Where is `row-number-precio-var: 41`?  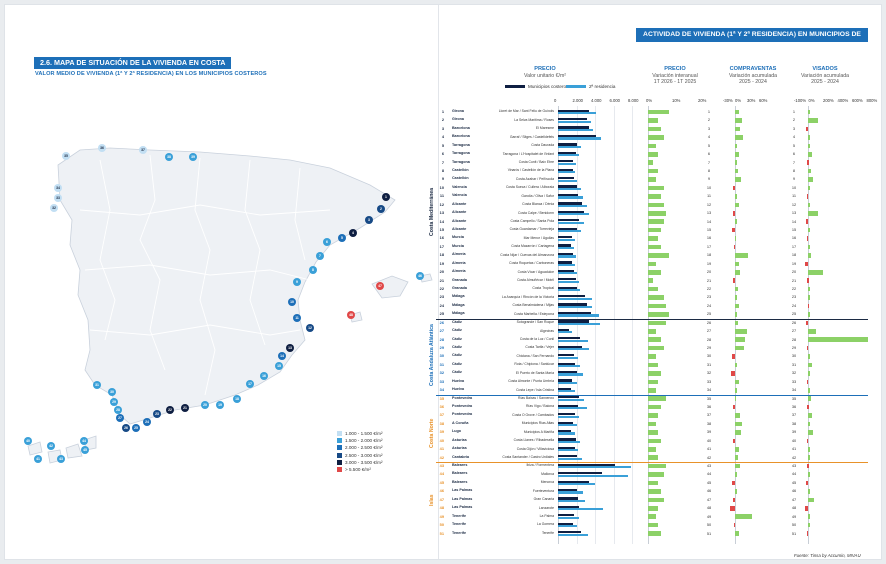 row-number-precio-var: 41 is located at coordinates (709, 449).